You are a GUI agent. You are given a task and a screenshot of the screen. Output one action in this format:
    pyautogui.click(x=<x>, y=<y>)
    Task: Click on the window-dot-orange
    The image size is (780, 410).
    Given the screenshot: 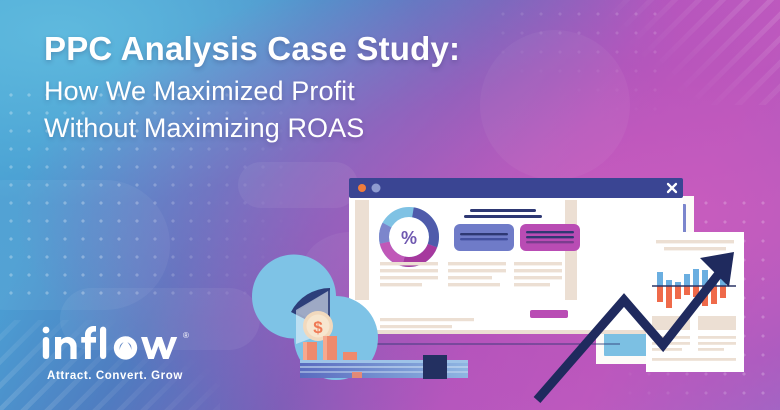 What is the action you would take?
    pyautogui.click(x=362, y=188)
    